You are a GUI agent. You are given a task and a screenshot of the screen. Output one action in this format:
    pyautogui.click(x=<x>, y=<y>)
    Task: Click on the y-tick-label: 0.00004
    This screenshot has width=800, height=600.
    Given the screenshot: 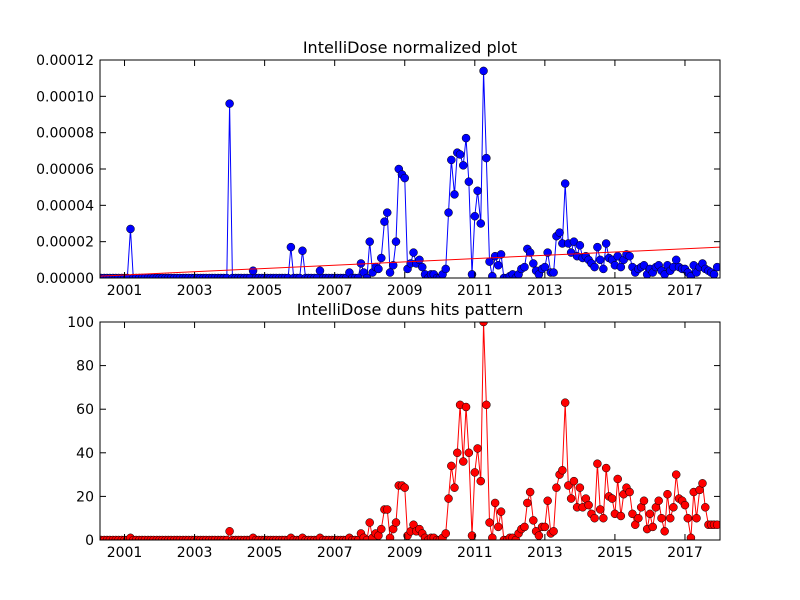 What is the action you would take?
    pyautogui.click(x=65, y=206)
    